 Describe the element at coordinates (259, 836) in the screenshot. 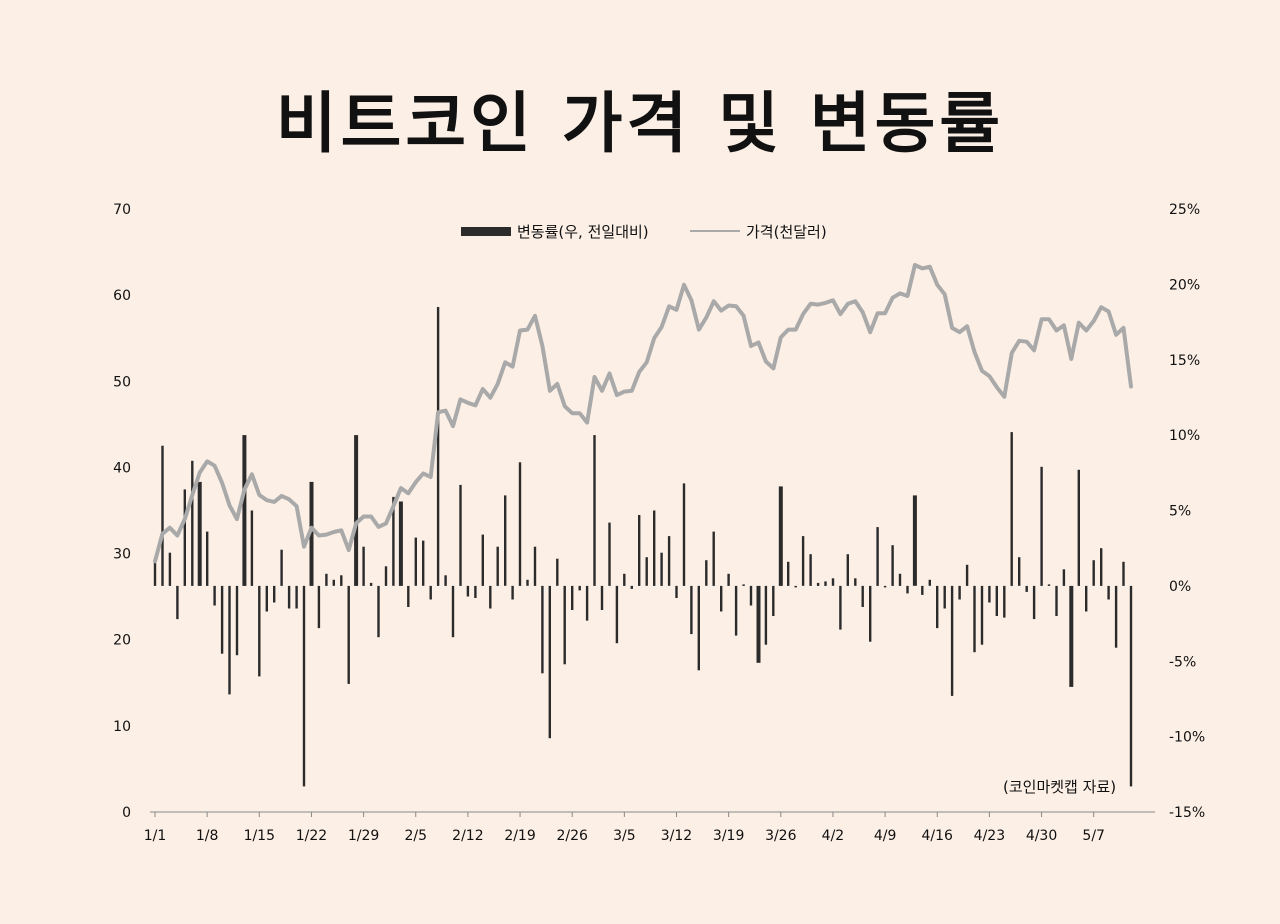

I see `x-tick-label: 1/15` at that location.